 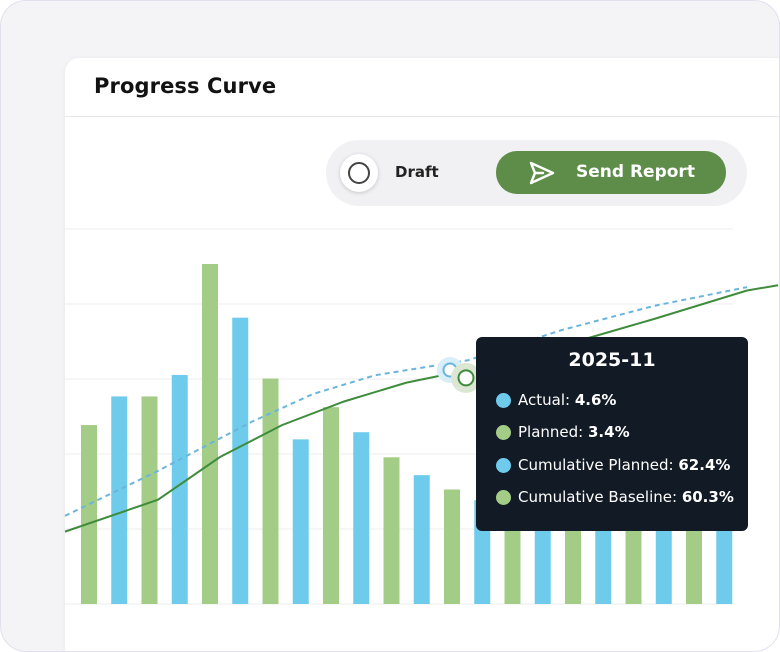 What do you see at coordinates (595, 400) in the screenshot?
I see `tooltip-value: 4.6%` at bounding box center [595, 400].